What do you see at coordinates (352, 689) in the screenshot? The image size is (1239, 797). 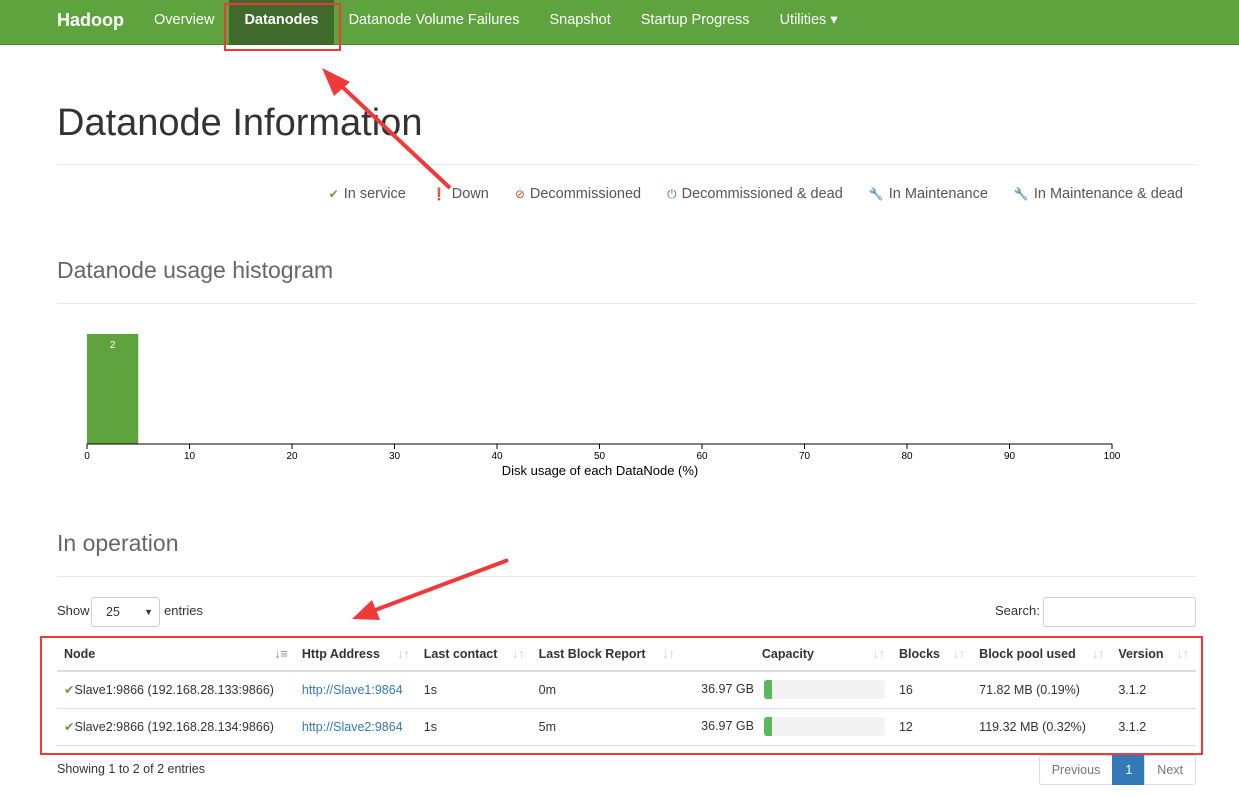 I see `http-link: http://Slave1:9864` at bounding box center [352, 689].